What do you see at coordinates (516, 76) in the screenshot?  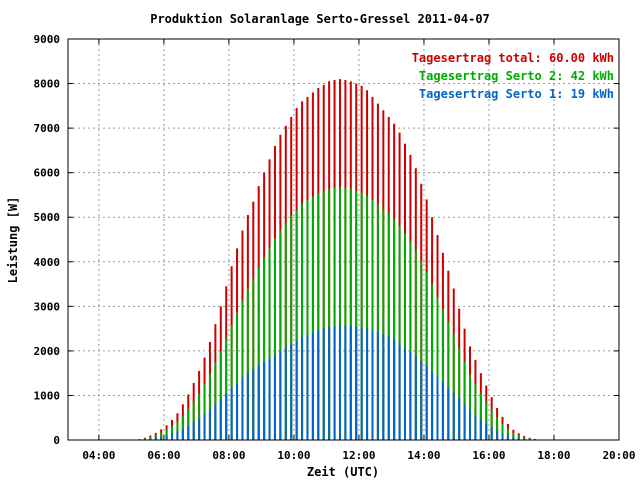 I see `legend-entry-serto2: Tagesertrag Serto 2: 42 kWh` at bounding box center [516, 76].